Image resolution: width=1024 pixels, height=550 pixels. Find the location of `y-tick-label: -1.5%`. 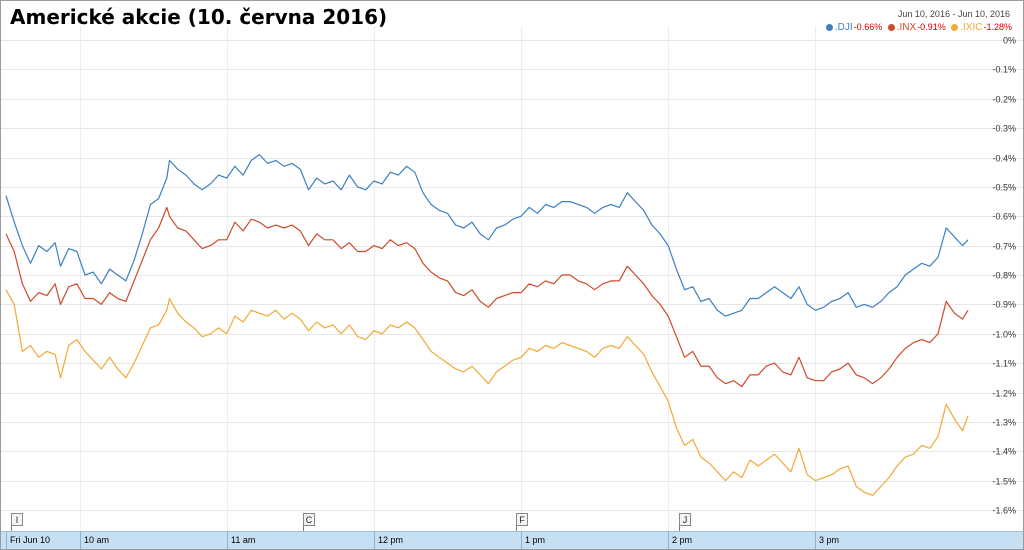

y-tick-label: -1.5% is located at coordinates (1004, 482).